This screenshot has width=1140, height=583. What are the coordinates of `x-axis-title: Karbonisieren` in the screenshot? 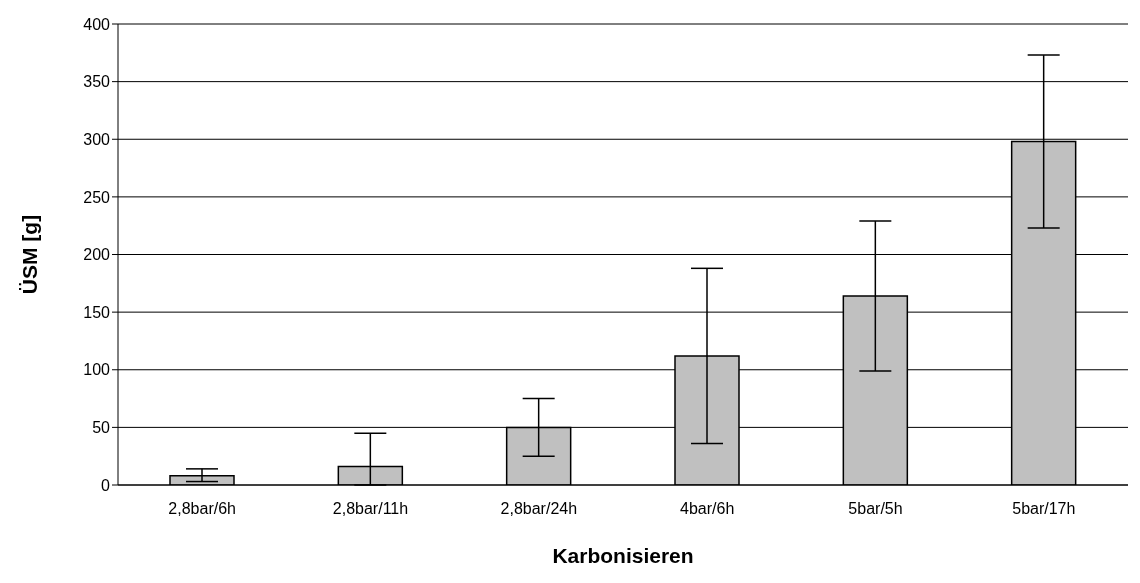 It's located at (623, 555).